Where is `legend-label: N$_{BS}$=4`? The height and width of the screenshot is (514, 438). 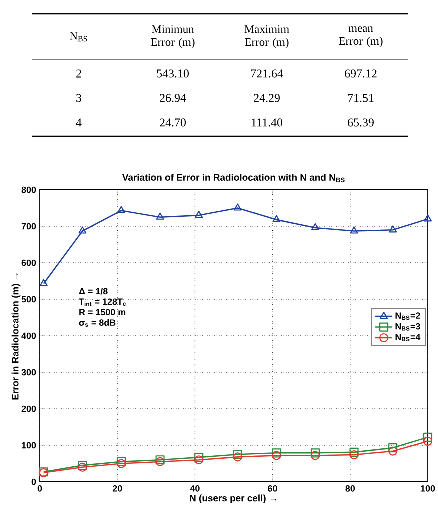 legend-label: N$_{BS}$=4 is located at coordinates (408, 338).